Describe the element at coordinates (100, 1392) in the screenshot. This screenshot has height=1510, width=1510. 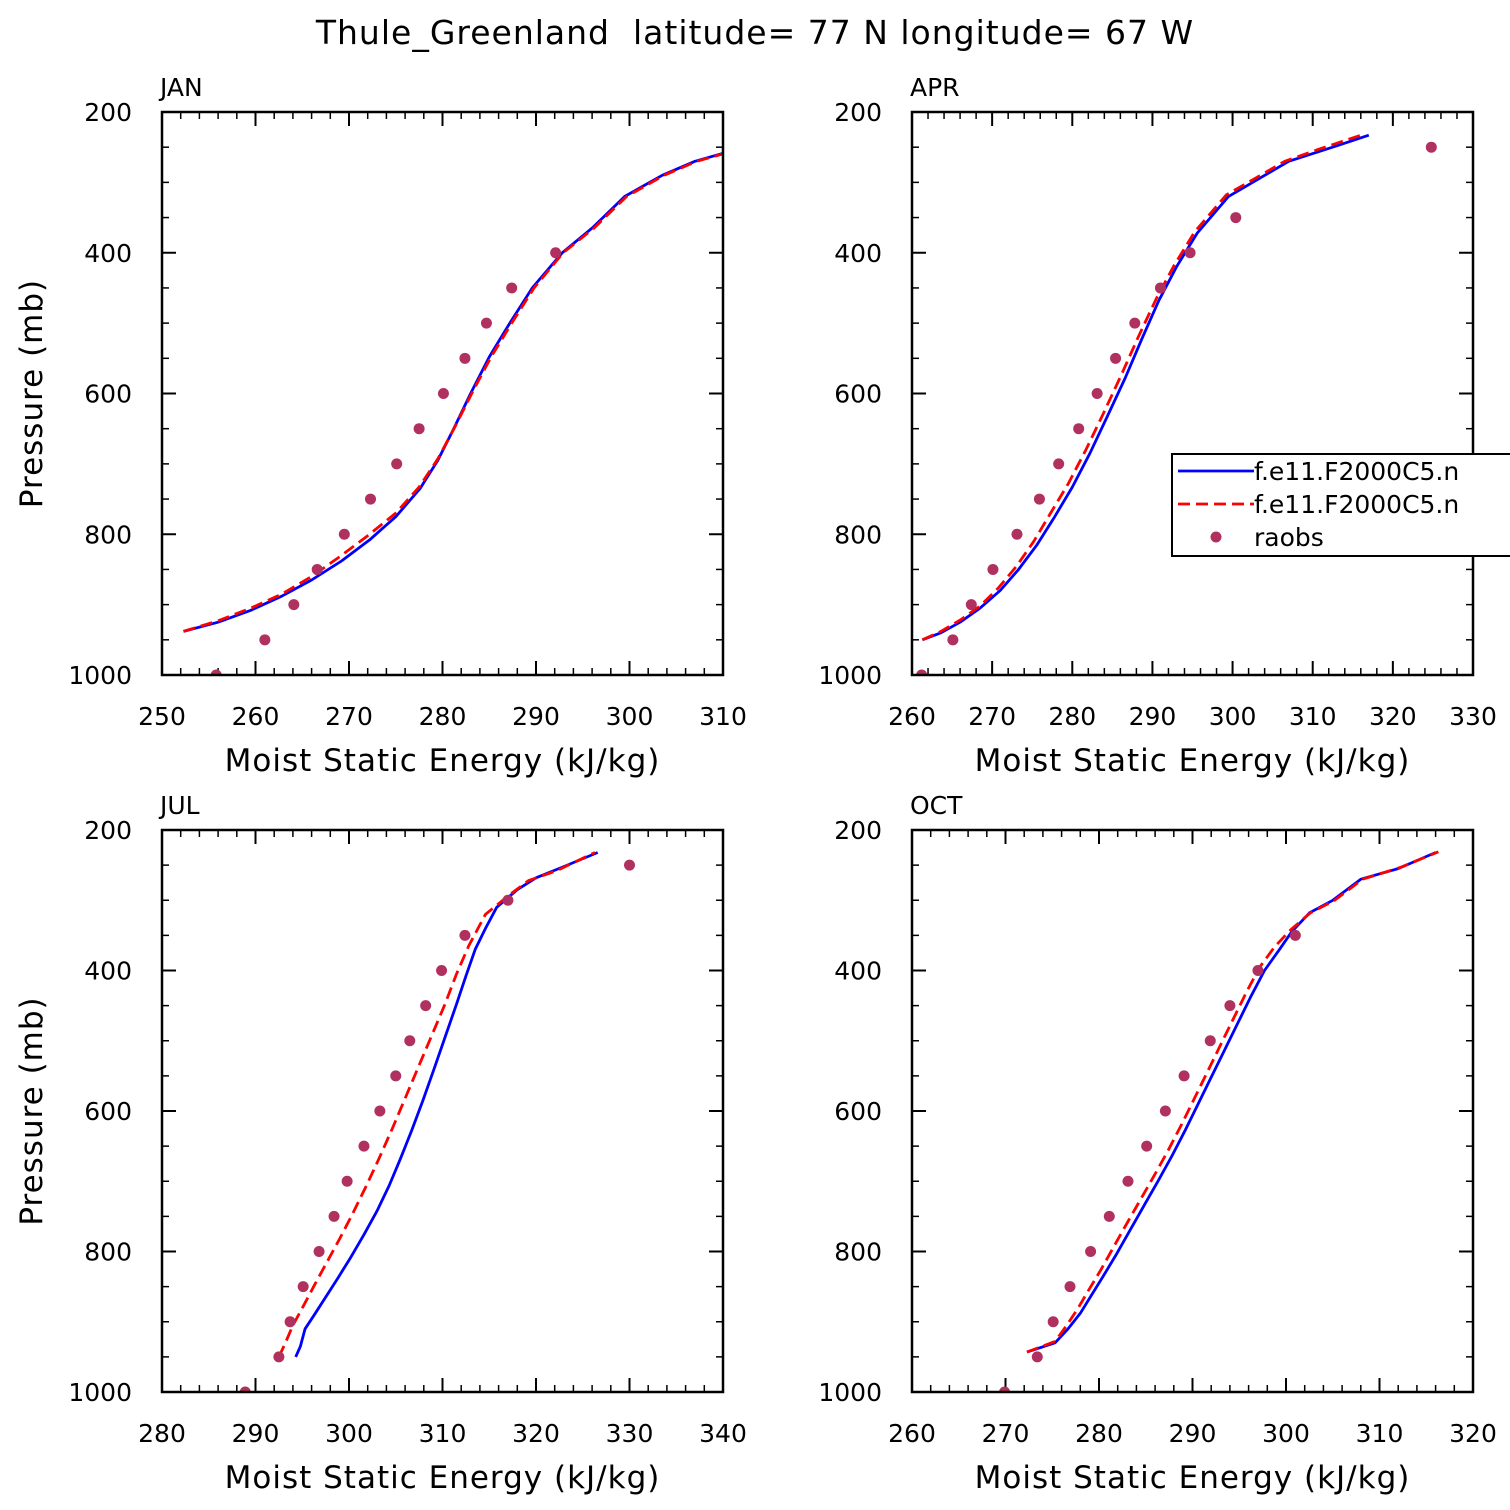
I see `y-tick-label: 1000` at that location.